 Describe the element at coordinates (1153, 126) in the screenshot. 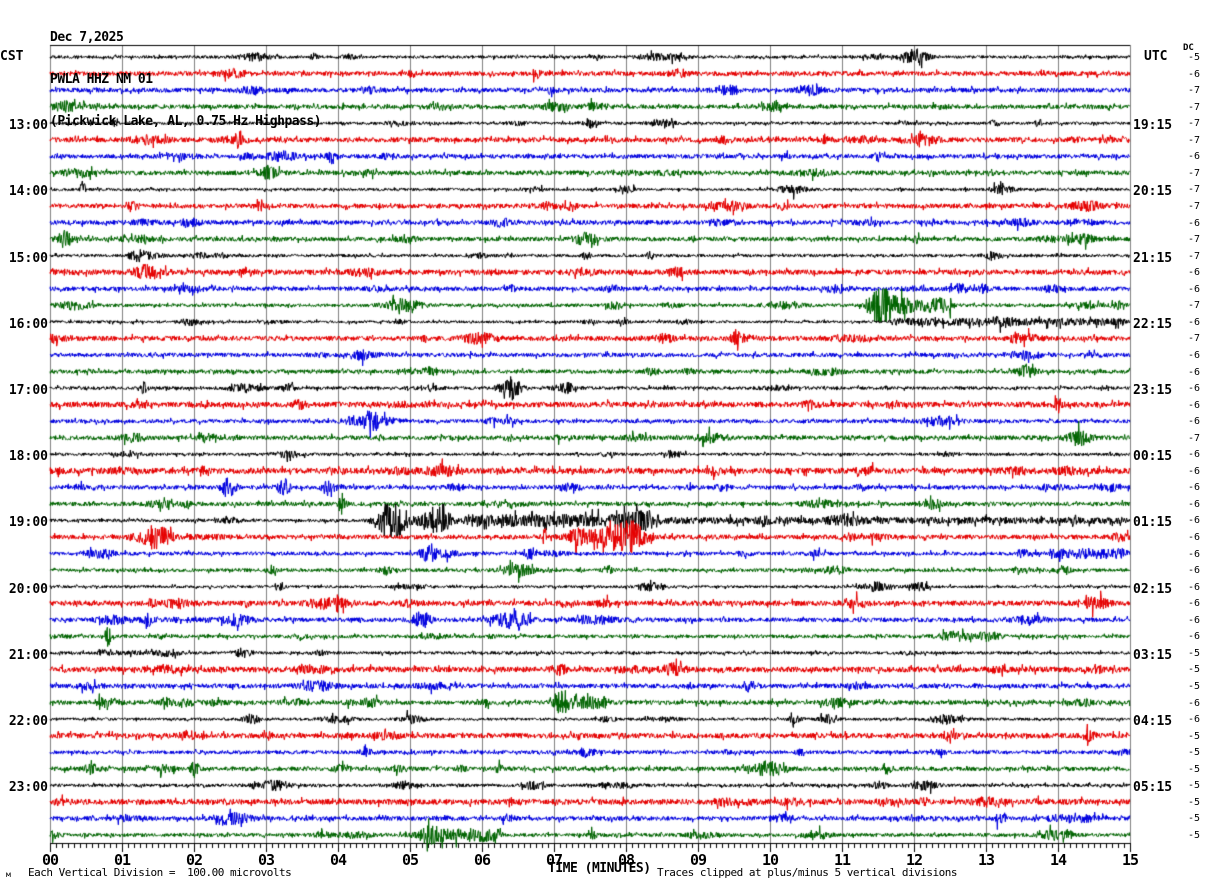

I see `row-label-utc: 19:15` at that location.